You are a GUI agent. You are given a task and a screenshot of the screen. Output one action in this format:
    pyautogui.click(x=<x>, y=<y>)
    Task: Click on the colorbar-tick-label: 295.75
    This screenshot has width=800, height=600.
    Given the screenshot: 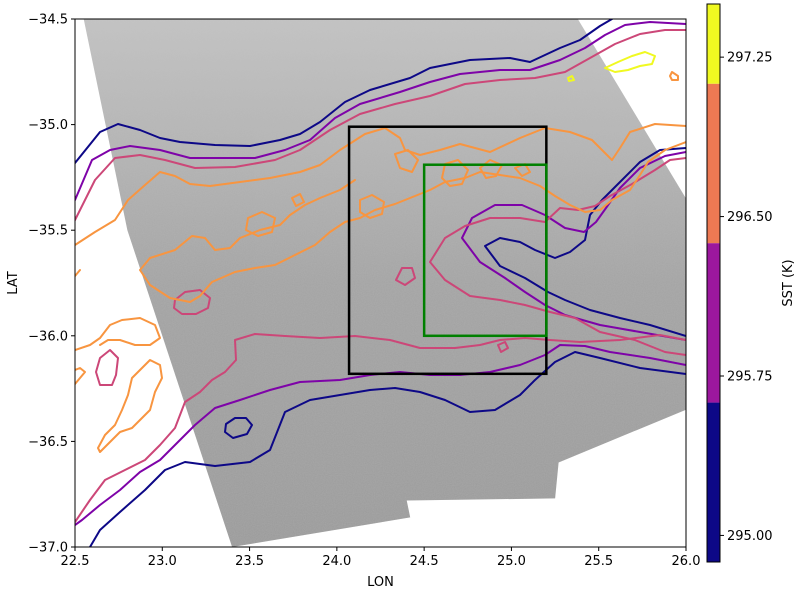 What is the action you would take?
    pyautogui.click(x=750, y=377)
    